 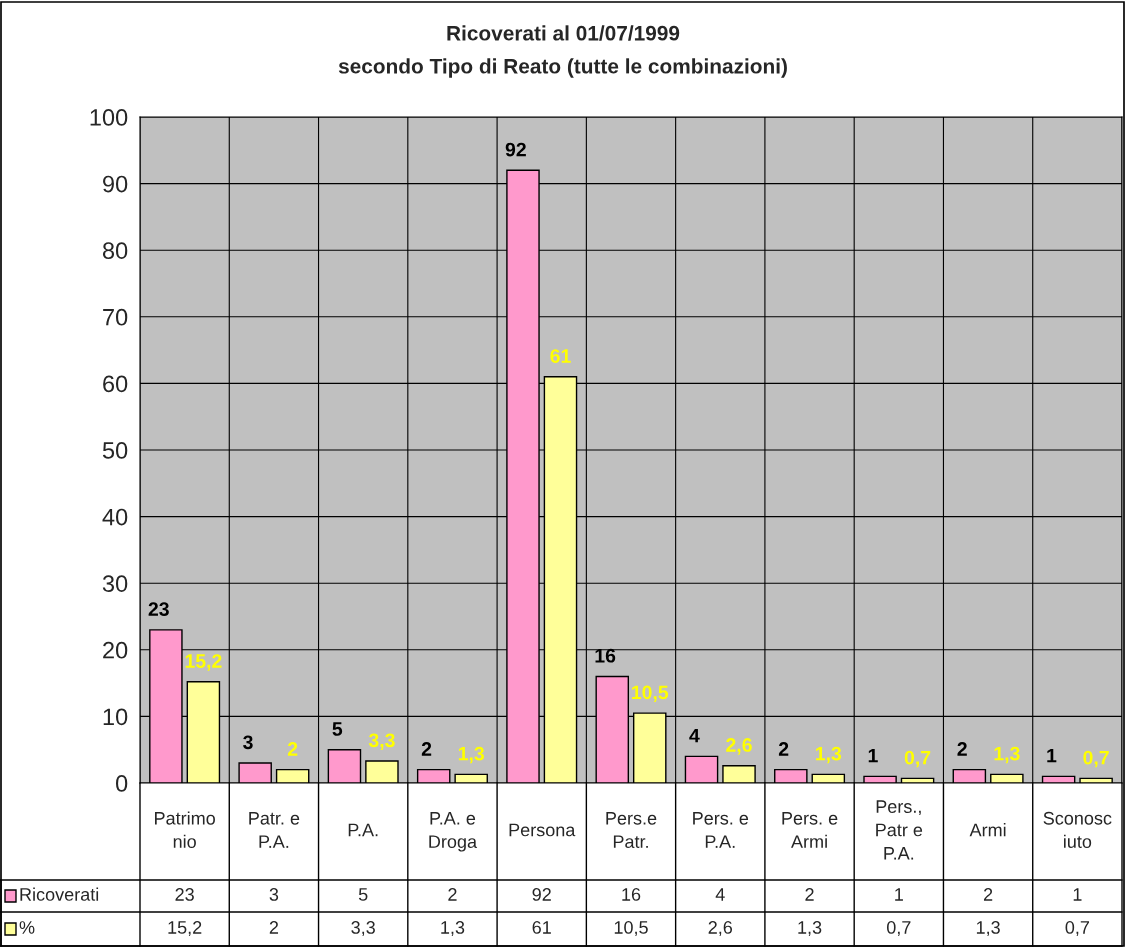 I want to click on x-tick-label: P.A. e Droga, so click(x=453, y=832).